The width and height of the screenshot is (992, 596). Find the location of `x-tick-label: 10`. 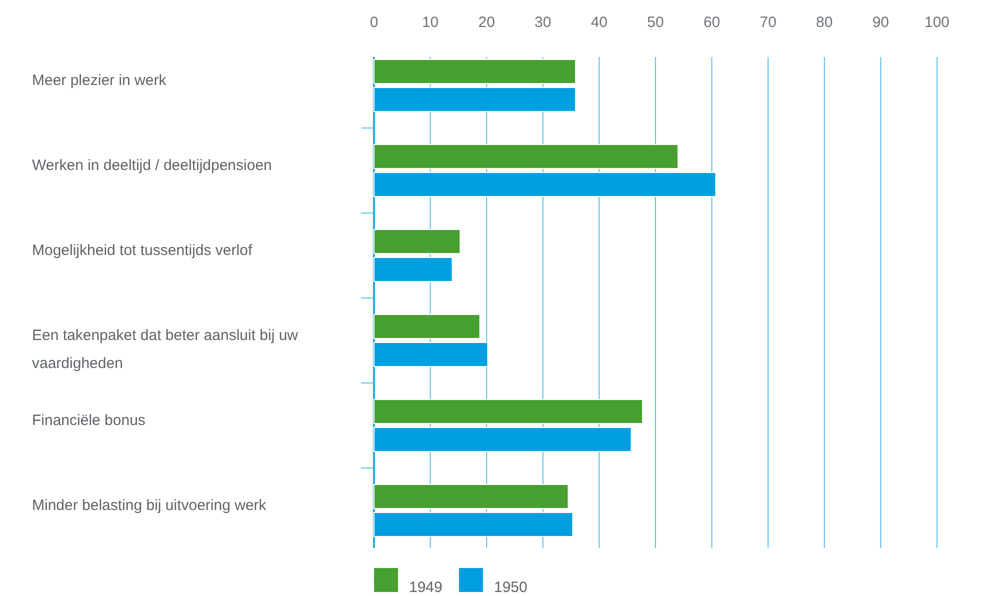

x-tick-label: 10 is located at coordinates (430, 22).